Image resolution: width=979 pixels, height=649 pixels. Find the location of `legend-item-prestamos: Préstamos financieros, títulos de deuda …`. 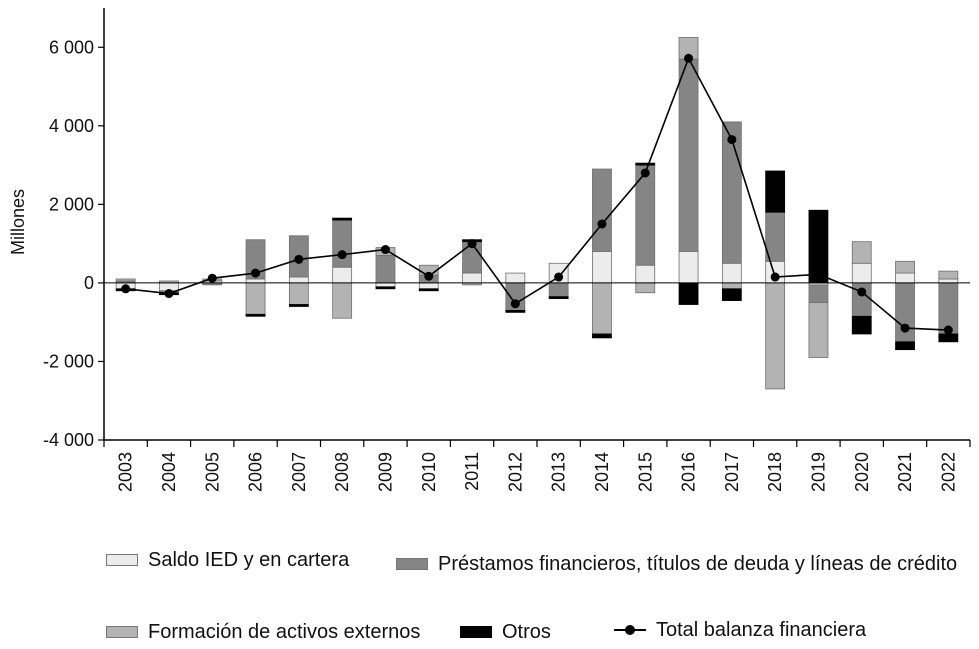

legend-item-prestamos: Préstamos financieros, títulos de deuda … is located at coordinates (676, 564).